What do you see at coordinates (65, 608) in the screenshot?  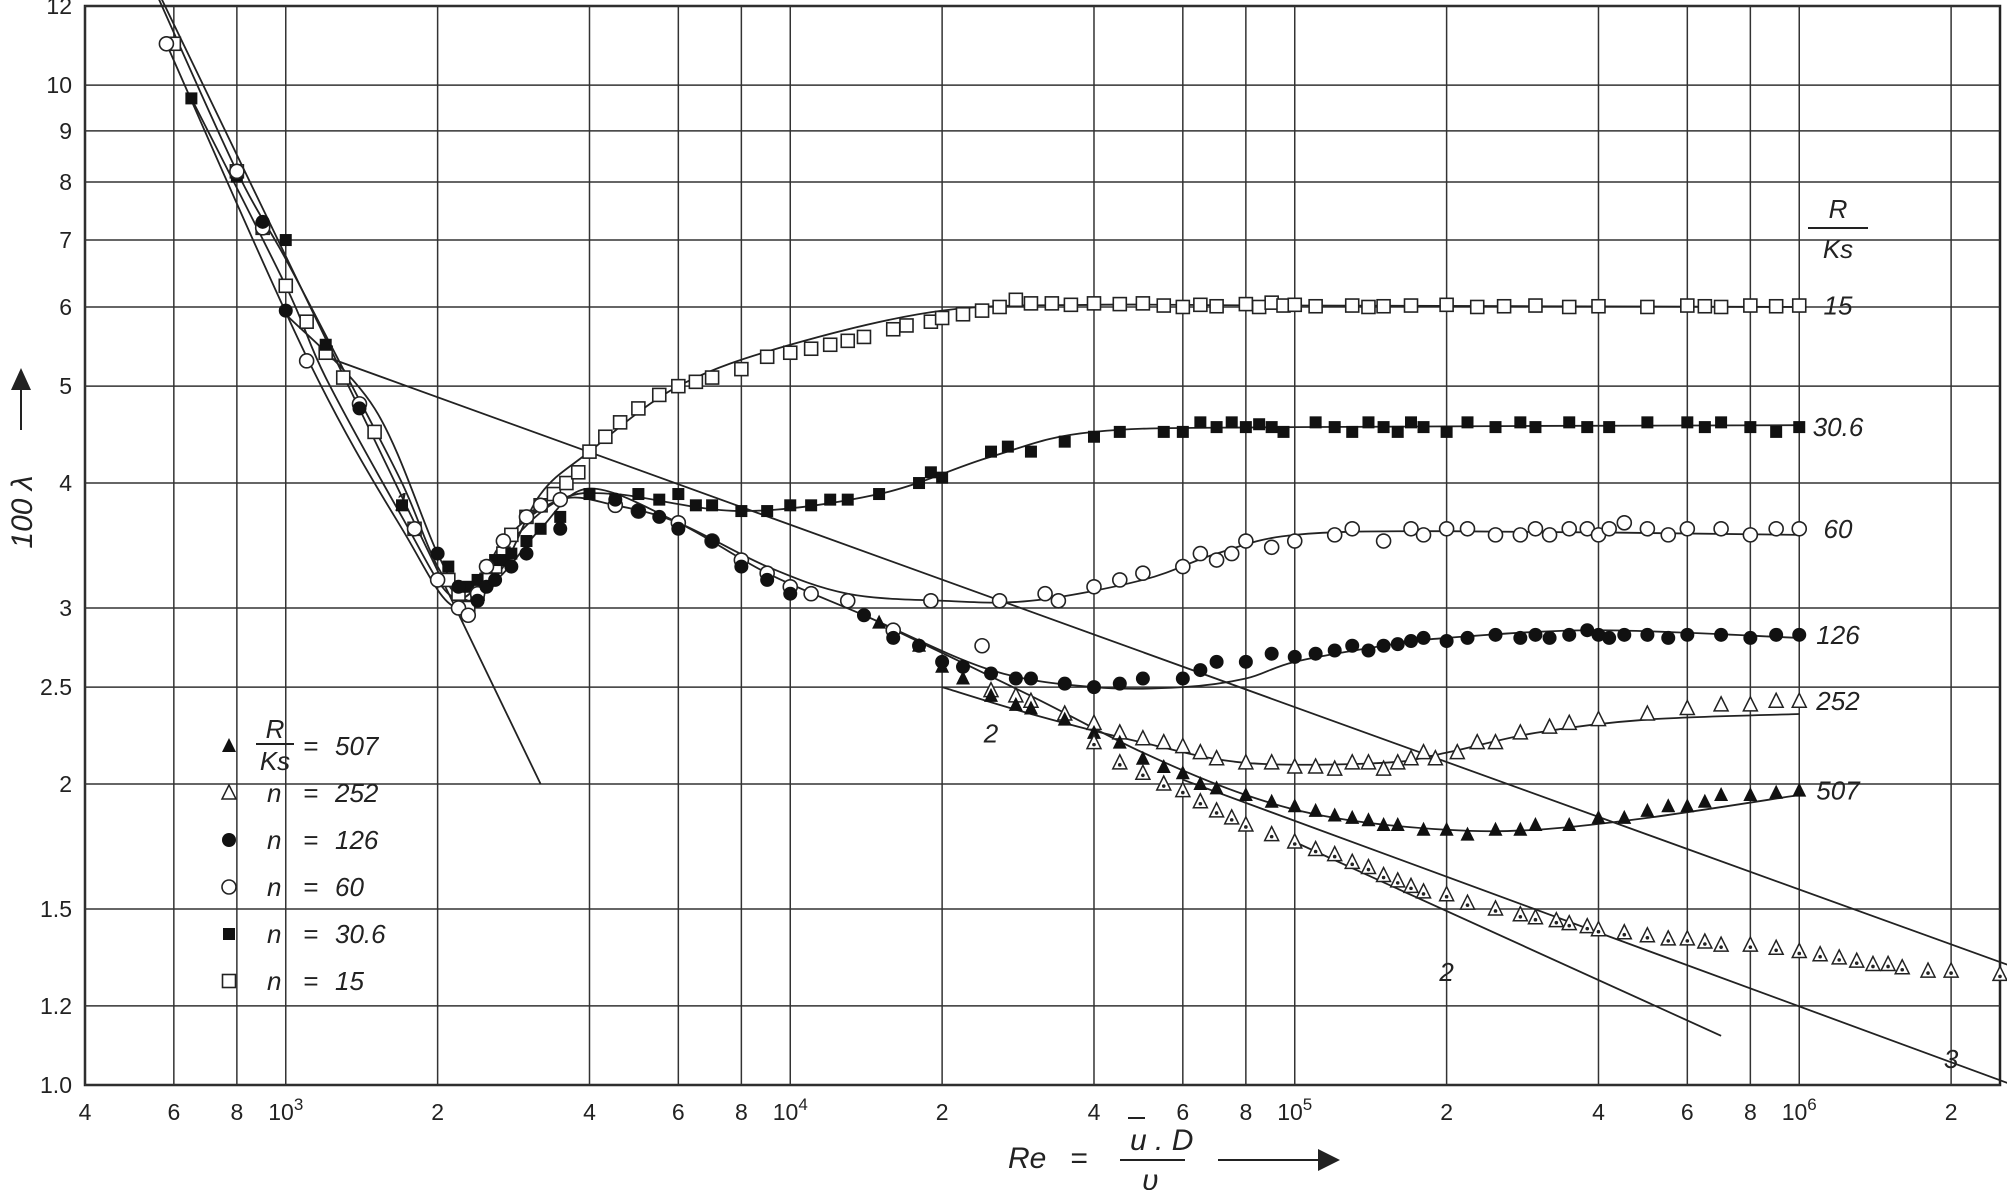 I see `y-tick-label: 3` at bounding box center [65, 608].